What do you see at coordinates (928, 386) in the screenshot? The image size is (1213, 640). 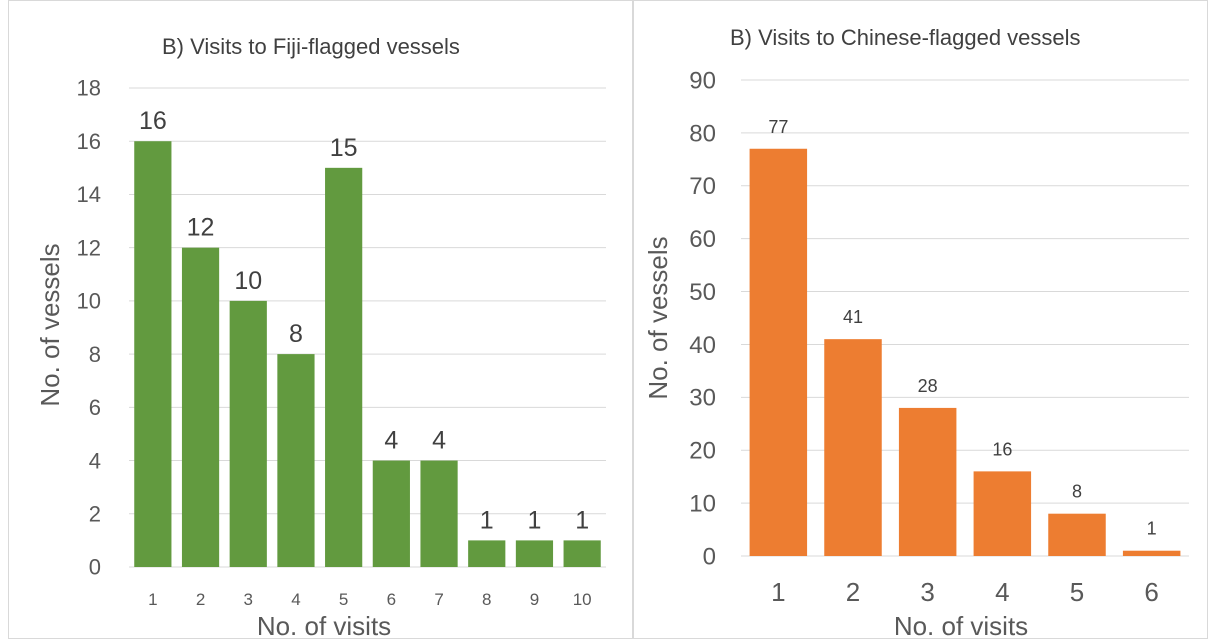 I see `data-label: 28` at bounding box center [928, 386].